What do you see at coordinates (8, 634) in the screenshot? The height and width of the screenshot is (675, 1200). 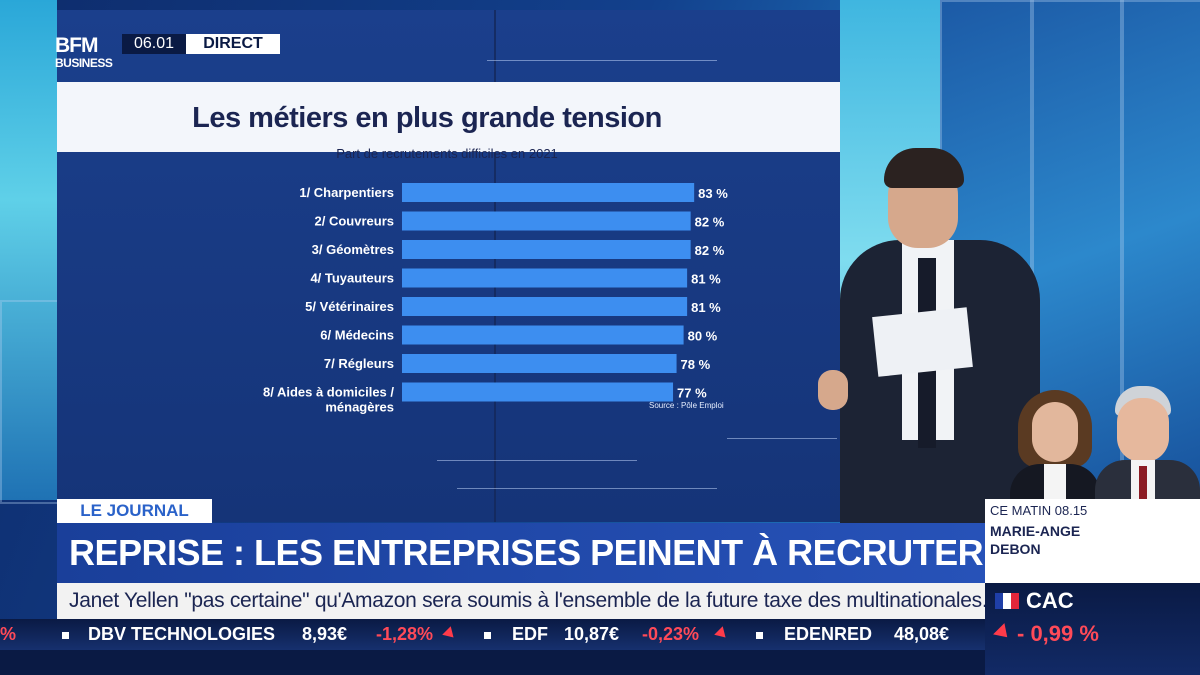 I see `ticker-item: %` at bounding box center [8, 634].